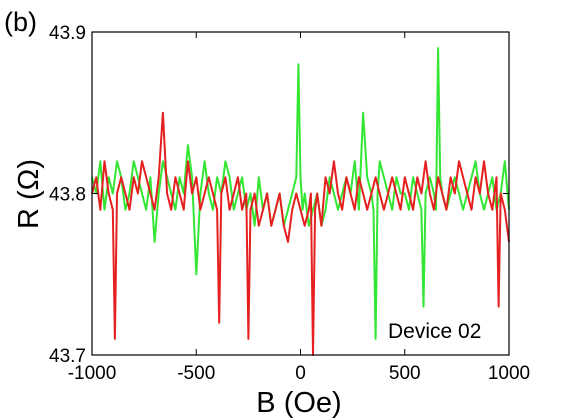 Image resolution: width=561 pixels, height=420 pixels. I want to click on x-tick-label: -500, so click(196, 373).